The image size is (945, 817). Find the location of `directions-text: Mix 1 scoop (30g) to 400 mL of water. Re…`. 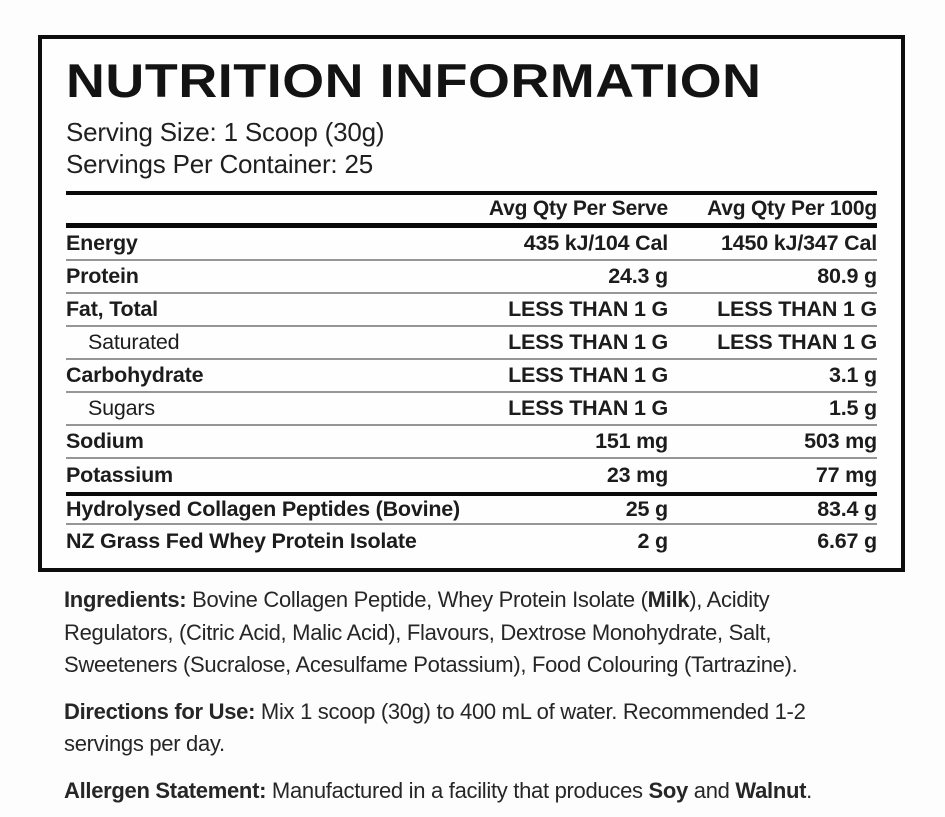

directions-text: Mix 1 scoop (30g) to 400 mL of water. Re… is located at coordinates (435, 727).